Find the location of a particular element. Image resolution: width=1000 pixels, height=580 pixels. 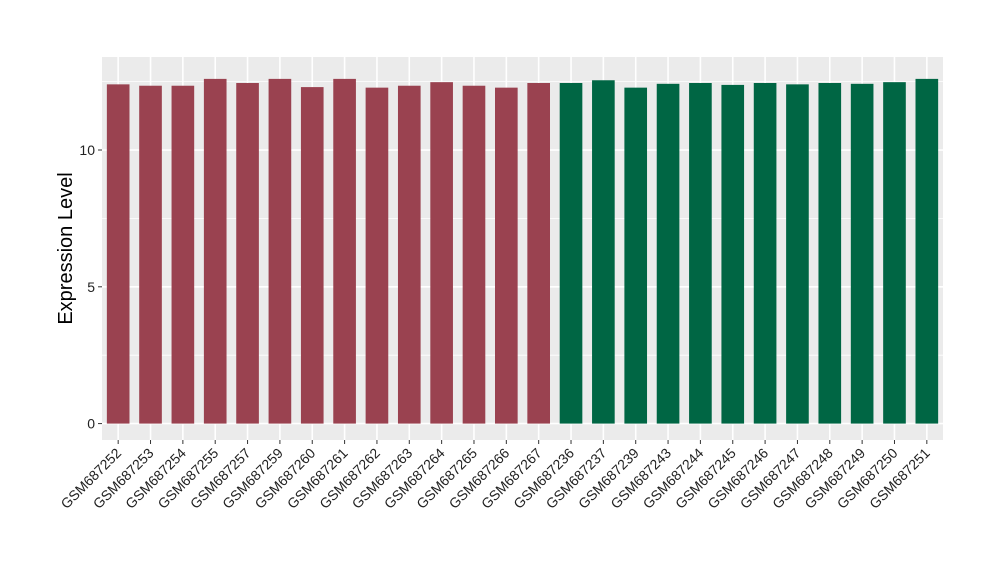

y-axis: 0 5 10 is located at coordinates (90, 287).